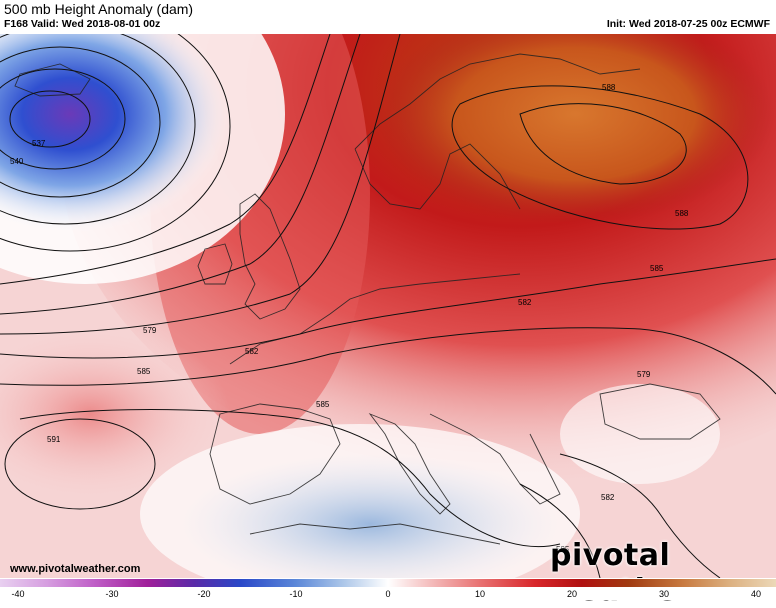 Image resolution: width=776 pixels, height=608 pixels. Describe the element at coordinates (388, 594) in the screenshot. I see `colorbar-tick: 0` at that location.